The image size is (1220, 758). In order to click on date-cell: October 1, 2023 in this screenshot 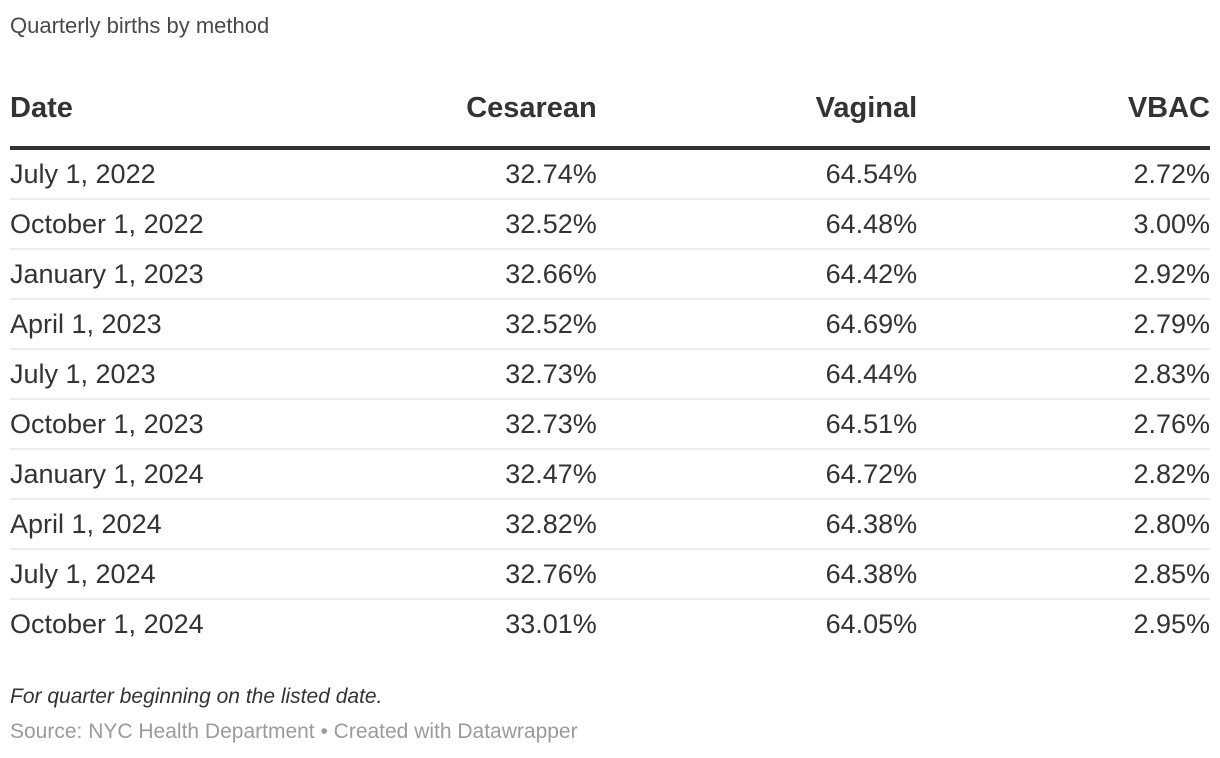, I will do `click(157, 424)`.